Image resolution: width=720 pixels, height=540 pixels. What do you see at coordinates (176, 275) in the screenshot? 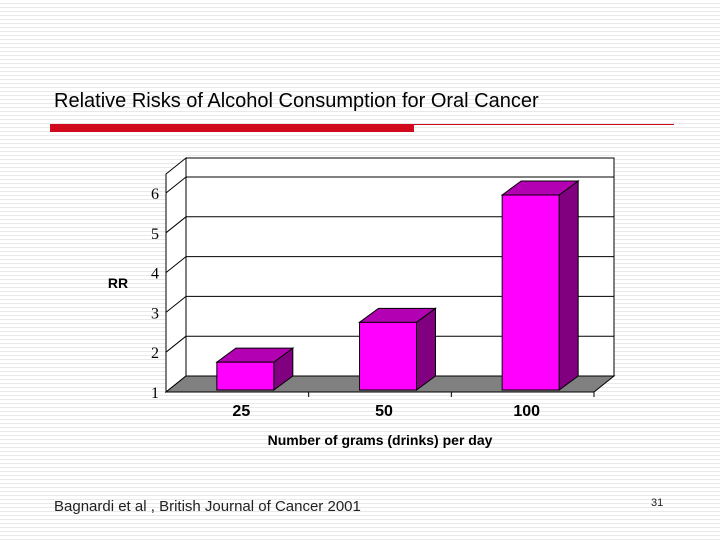
I see `chart-side-wall` at bounding box center [176, 275].